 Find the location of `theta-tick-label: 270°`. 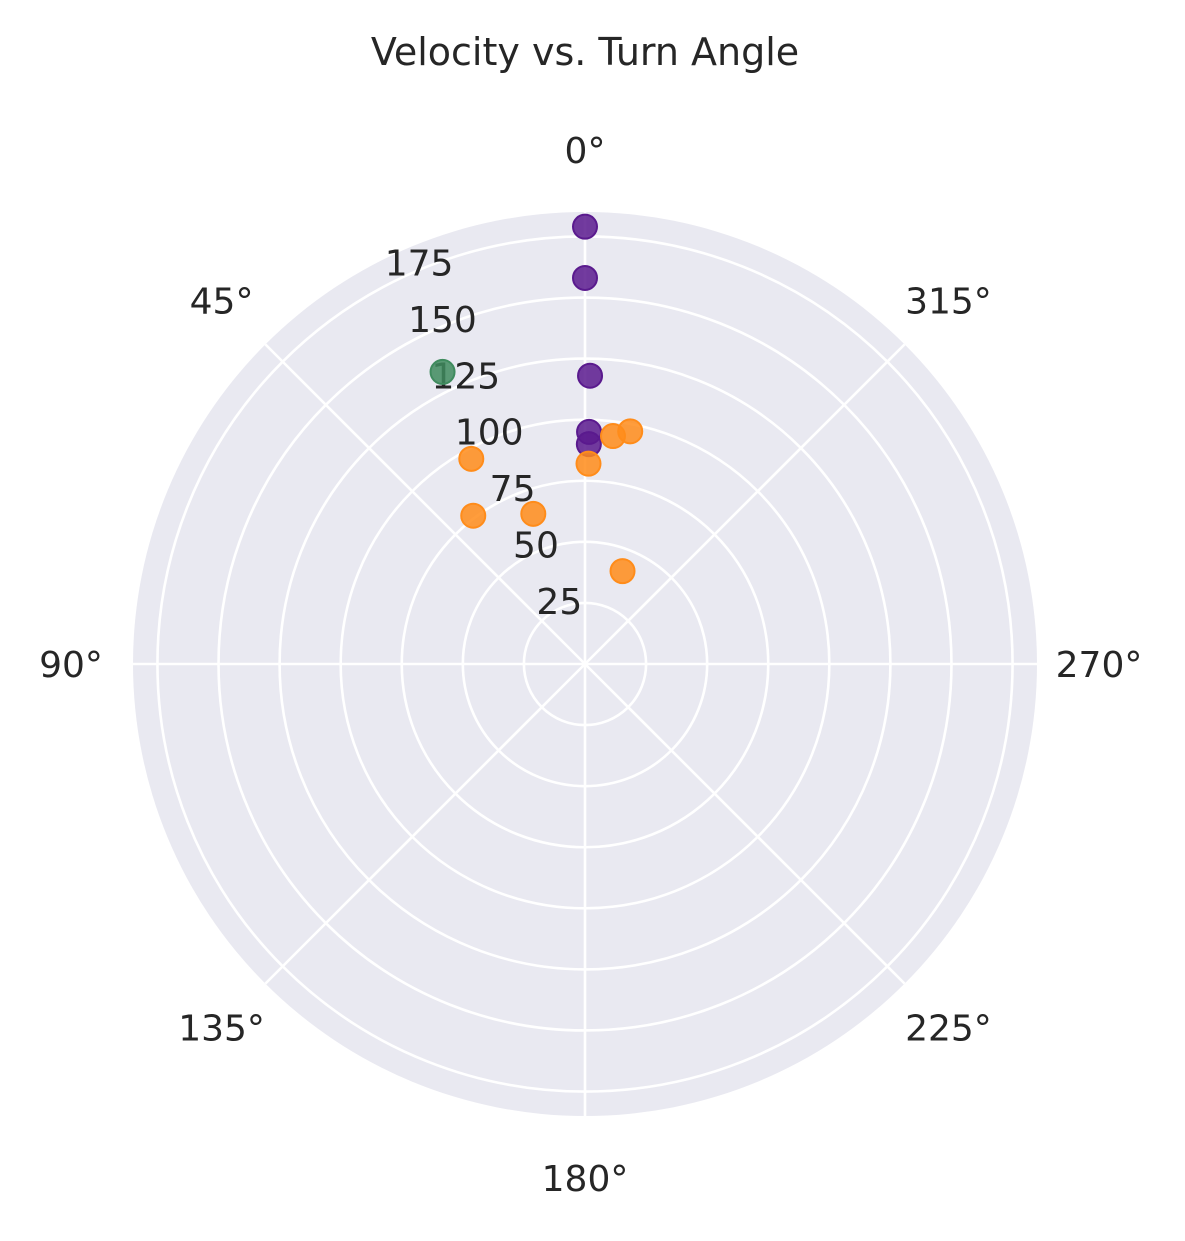

theta-tick-label: 270° is located at coordinates (1099, 665).